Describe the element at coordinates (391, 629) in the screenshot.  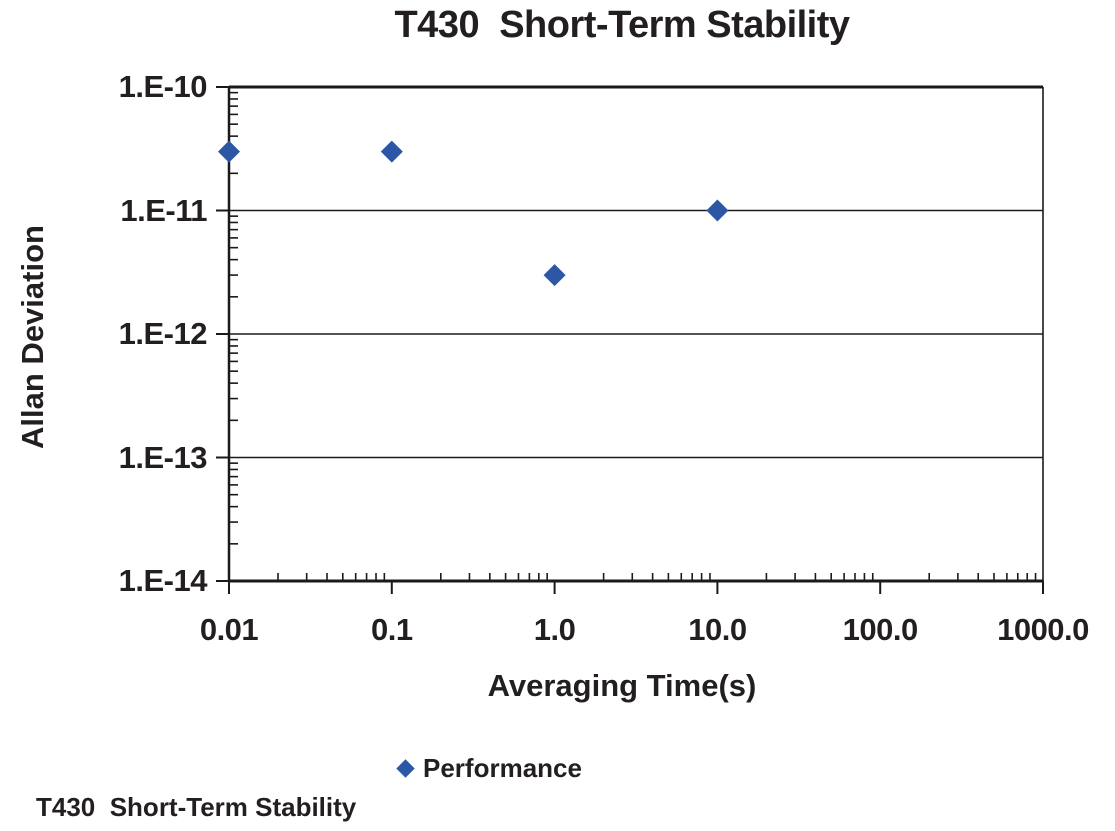
I see `x-tick-label: 0.1` at that location.